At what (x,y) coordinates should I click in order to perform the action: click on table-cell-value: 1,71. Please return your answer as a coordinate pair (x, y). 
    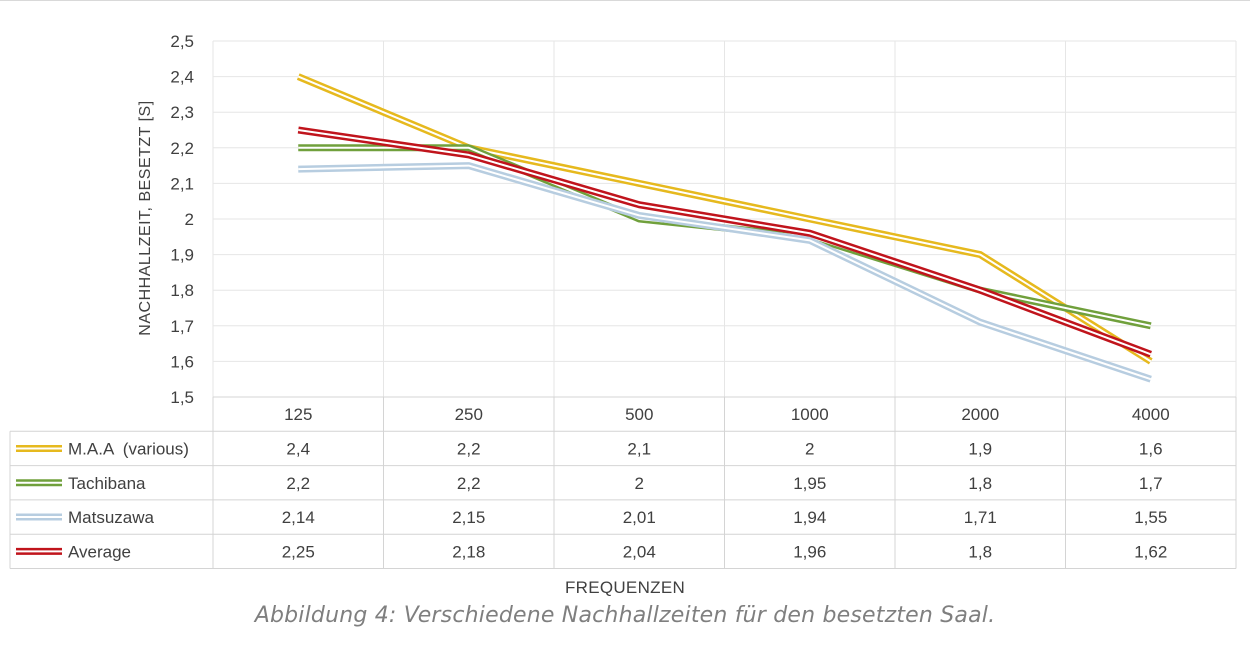
    Looking at the image, I should click on (980, 517).